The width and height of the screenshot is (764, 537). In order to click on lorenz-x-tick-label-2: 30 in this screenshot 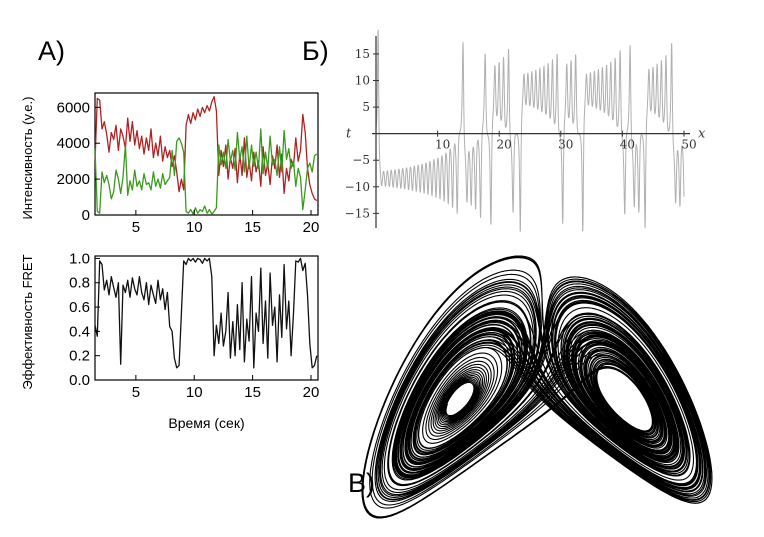, I will do `click(565, 145)`.